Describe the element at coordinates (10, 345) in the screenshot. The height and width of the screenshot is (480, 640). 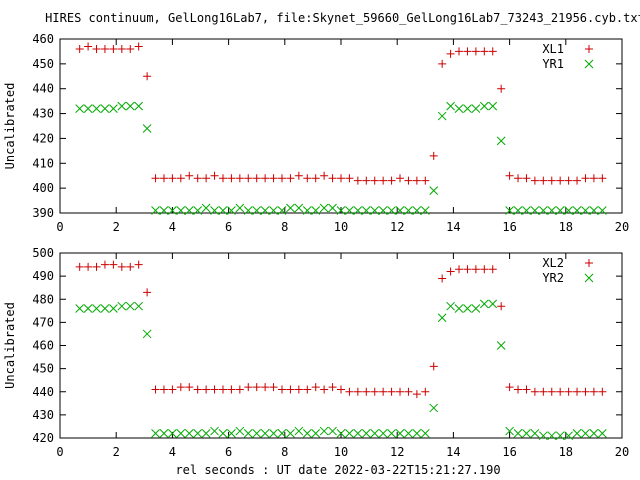
I see `y-axis-label: Uncalibrated` at that location.